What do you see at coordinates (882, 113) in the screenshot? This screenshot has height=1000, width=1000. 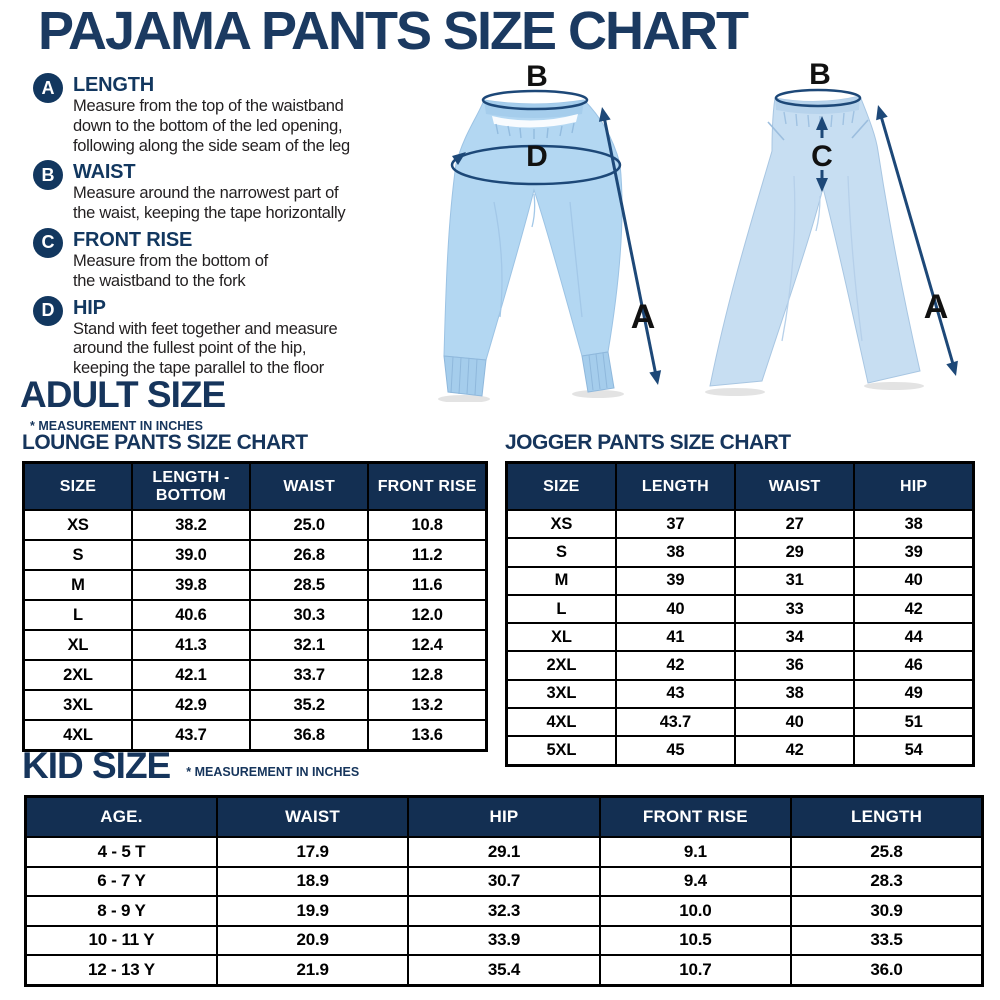 I see `length-arrowhead-top` at bounding box center [882, 113].